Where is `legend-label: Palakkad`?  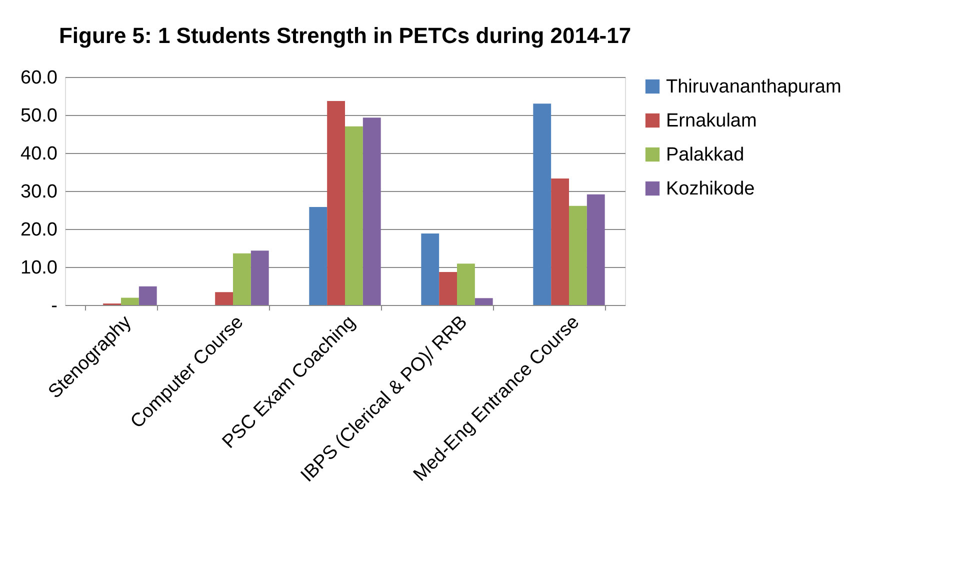
legend-label: Palakkad is located at coordinates (705, 155).